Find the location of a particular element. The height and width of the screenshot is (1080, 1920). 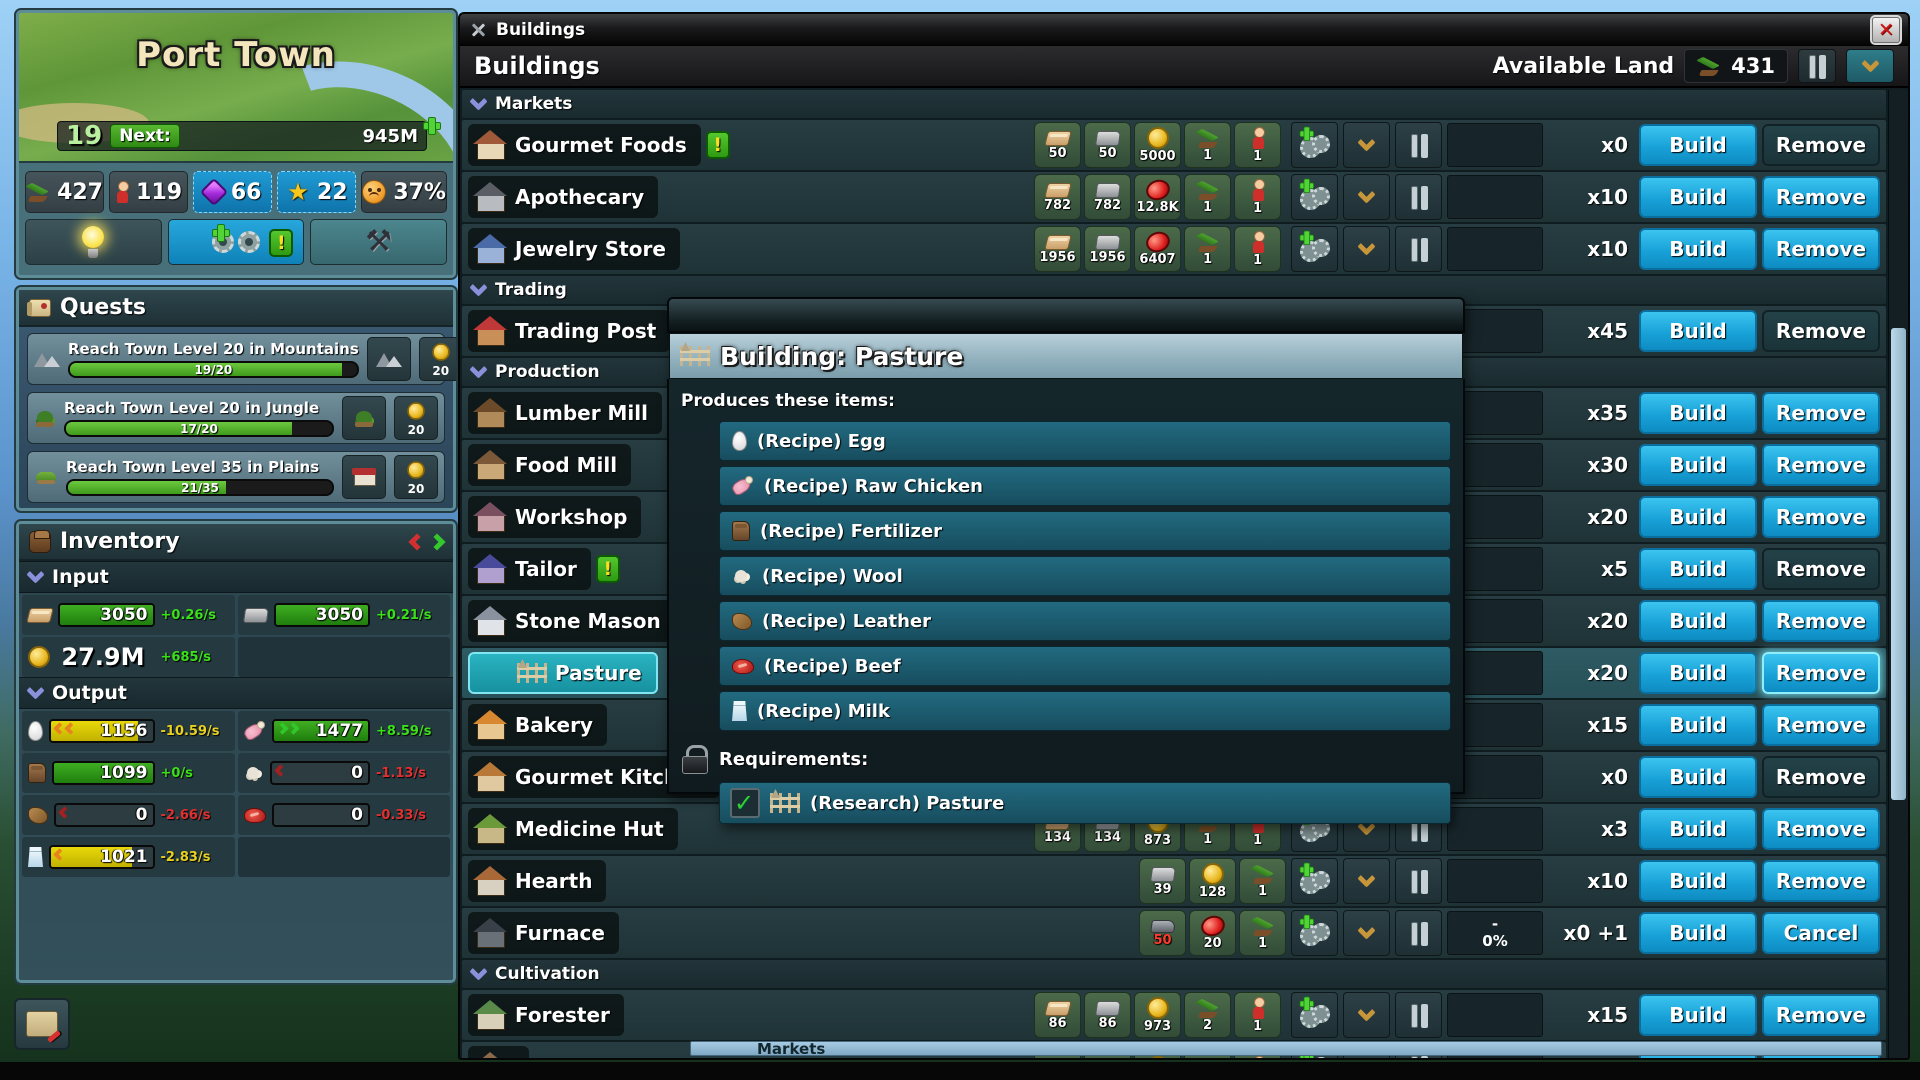

cost-value: 86 is located at coordinates (1057, 1023).